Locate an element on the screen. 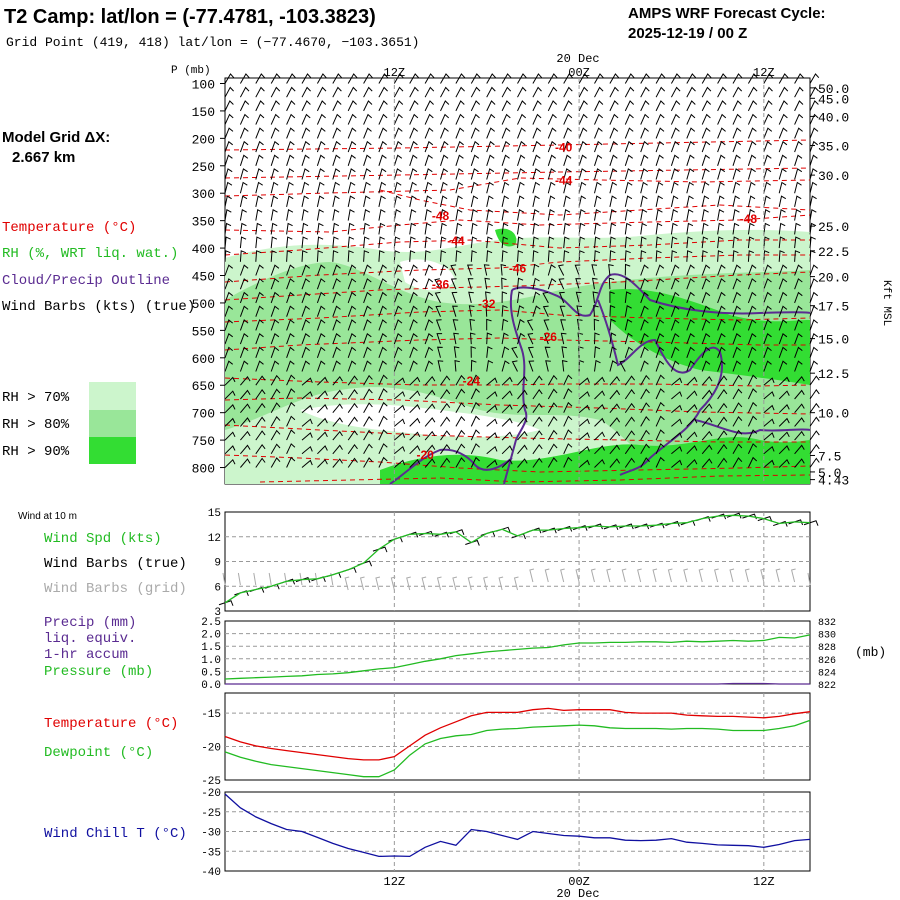 This screenshot has width=900, height=900. pressure-tick-label: 200 is located at coordinates (203, 139).